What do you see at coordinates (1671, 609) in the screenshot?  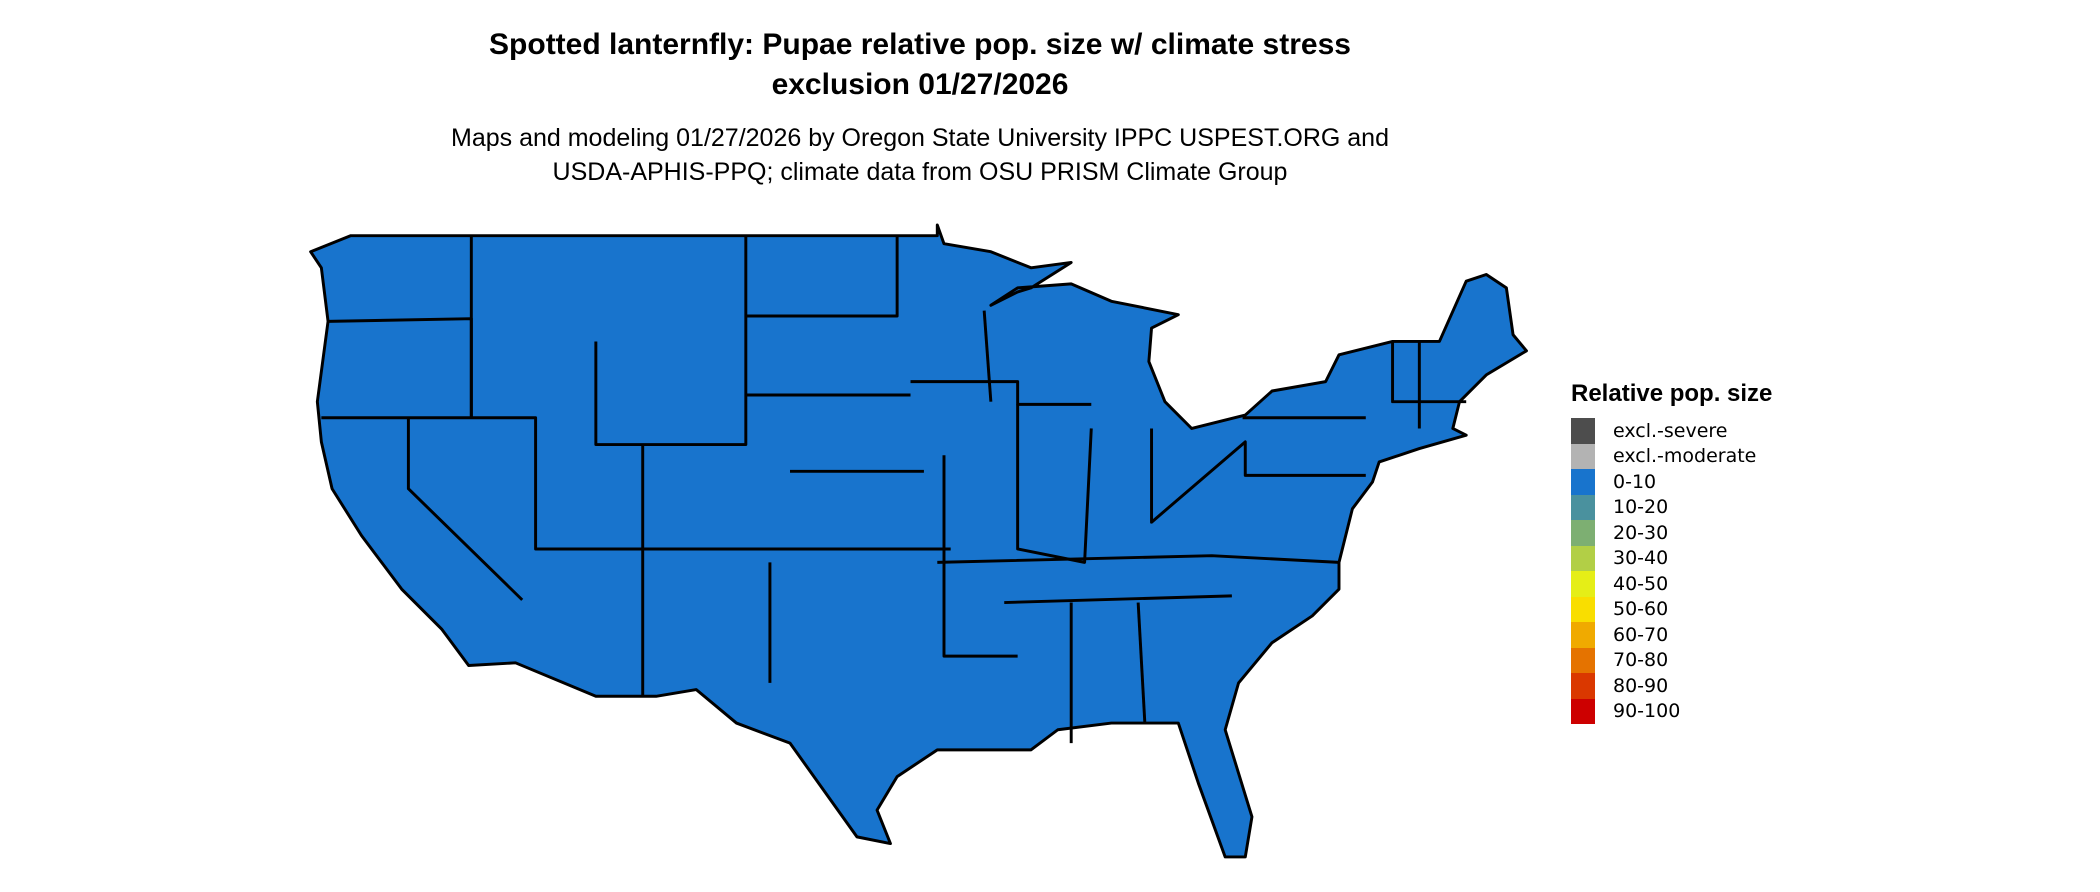 I see `legend-item: 50-60` at bounding box center [1671, 609].